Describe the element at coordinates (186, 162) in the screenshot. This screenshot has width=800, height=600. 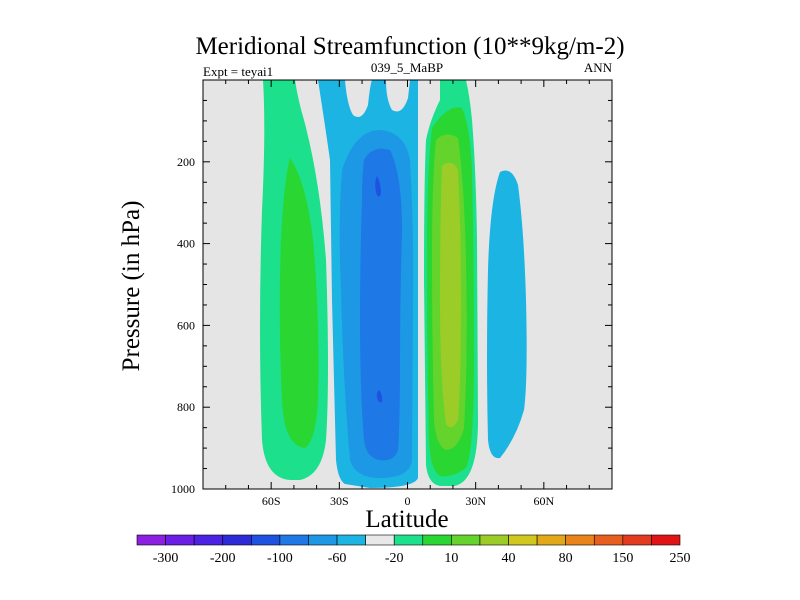
I see `y-tick-label: 200` at that location.